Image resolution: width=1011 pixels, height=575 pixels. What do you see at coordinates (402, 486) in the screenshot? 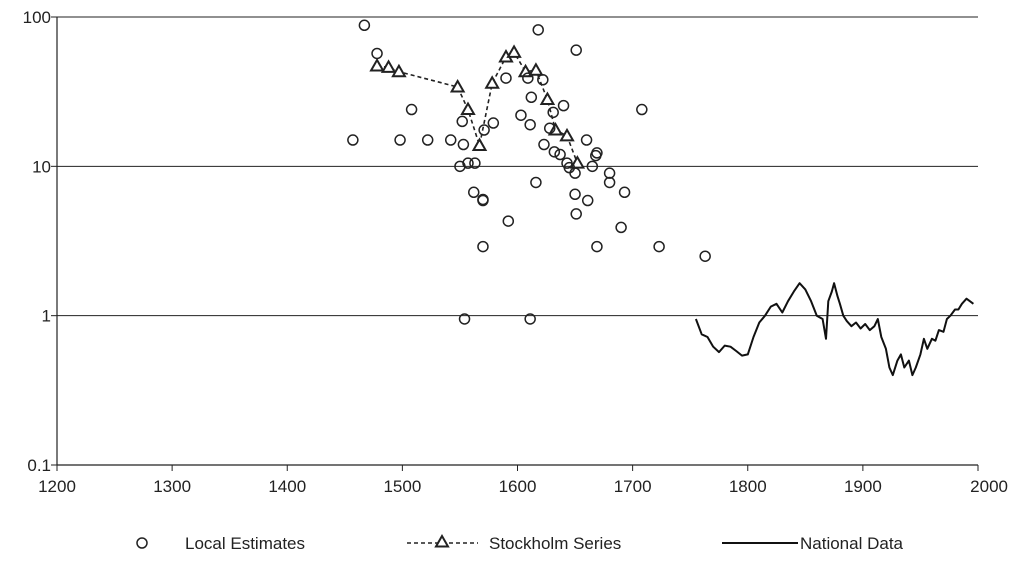
I see `x-tick-label: 1500` at bounding box center [402, 486].